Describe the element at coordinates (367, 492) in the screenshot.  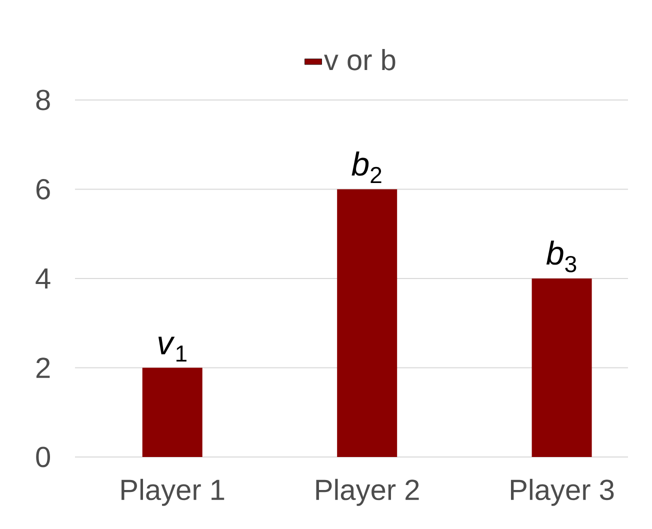
I see `x-tick-label: Player 2` at that location.